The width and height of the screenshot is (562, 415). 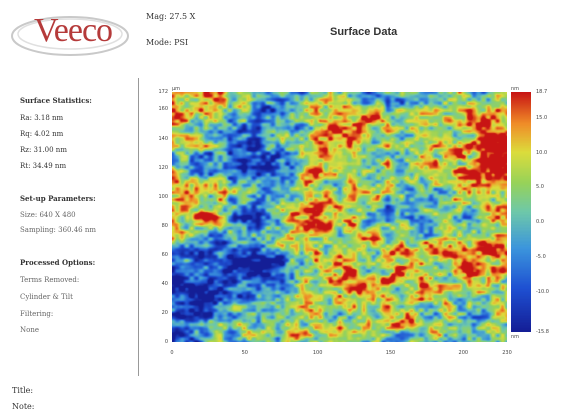 What do you see at coordinates (164, 312) in the screenshot?
I see `y-tick-label: 20` at bounding box center [164, 312].